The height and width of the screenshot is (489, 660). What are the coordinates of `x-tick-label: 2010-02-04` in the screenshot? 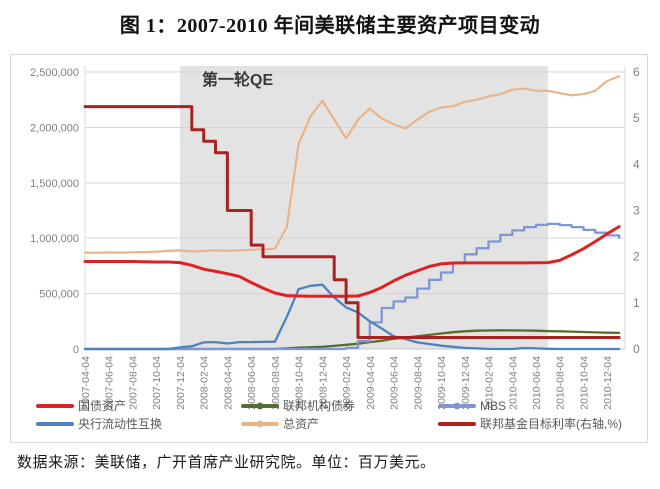 It's located at (490, 383).